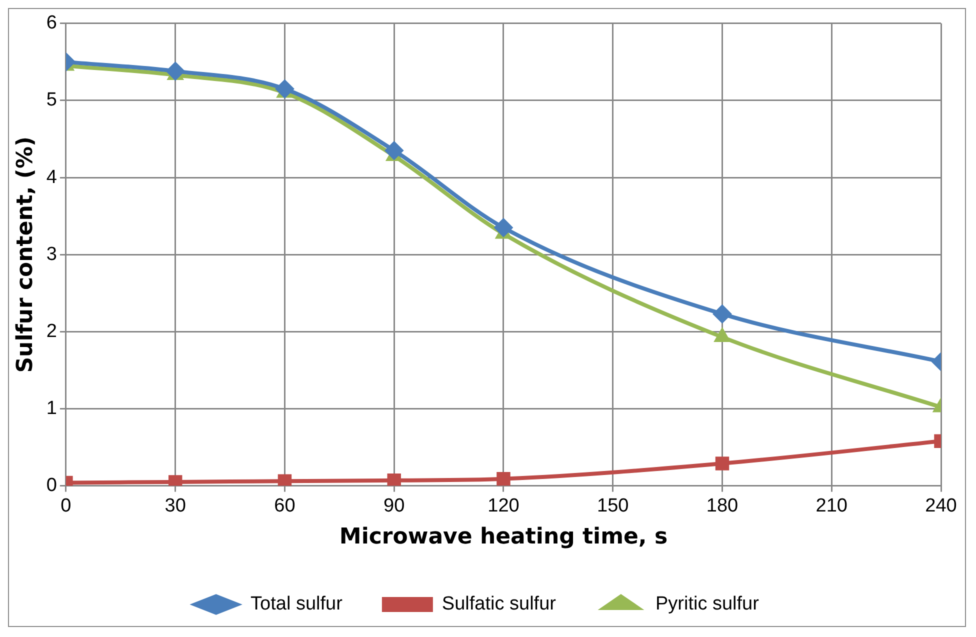  I want to click on x-tick-label: 60, so click(285, 505).